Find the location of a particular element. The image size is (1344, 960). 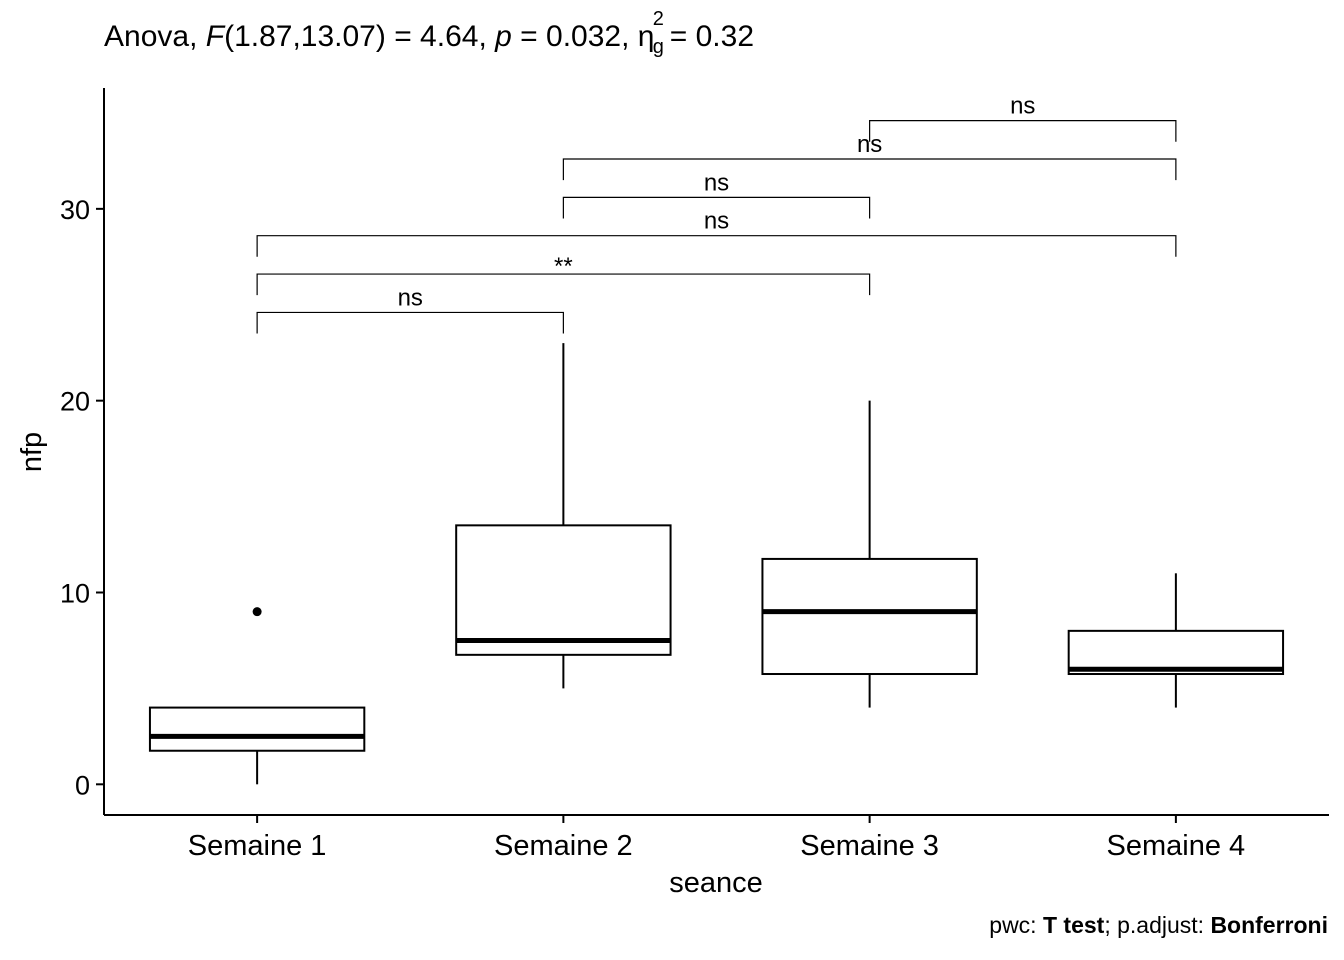

y-tick-label: 10 is located at coordinates (75, 593).